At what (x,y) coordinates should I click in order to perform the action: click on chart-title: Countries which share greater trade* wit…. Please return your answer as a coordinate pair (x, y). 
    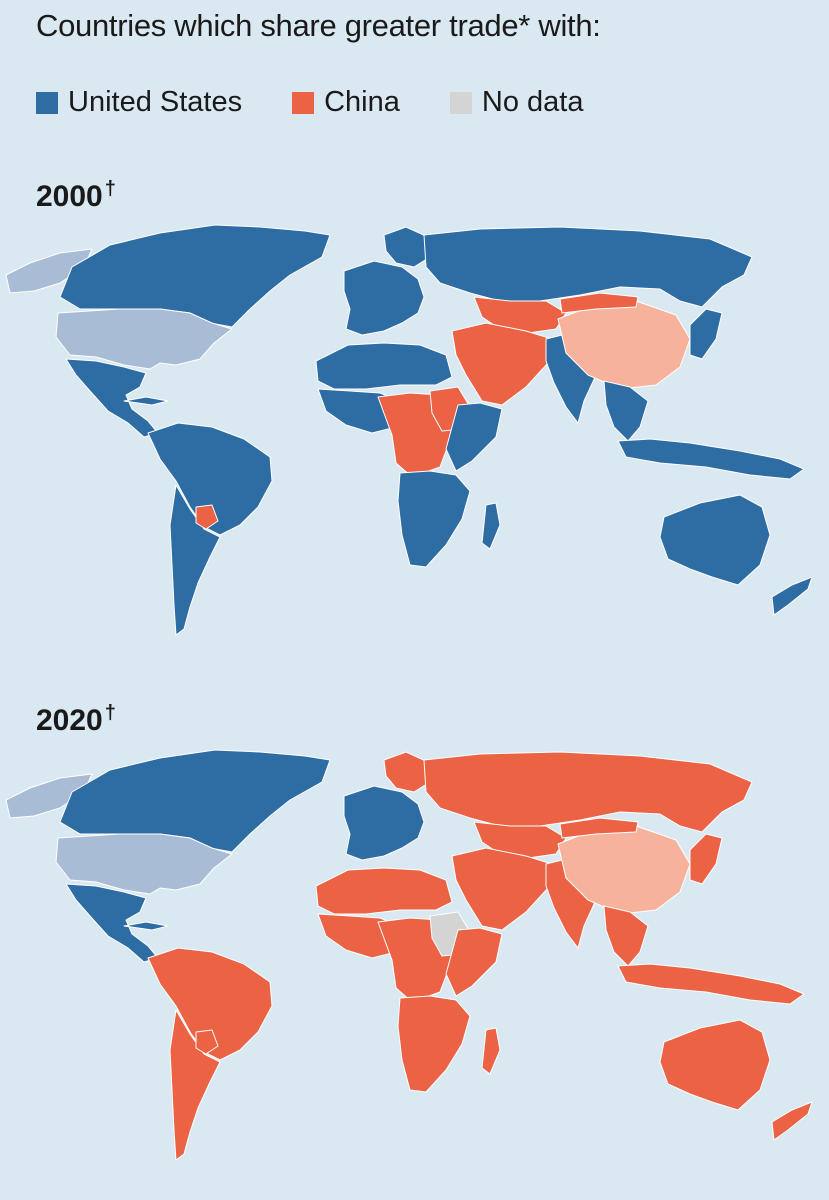
    Looking at the image, I should click on (318, 25).